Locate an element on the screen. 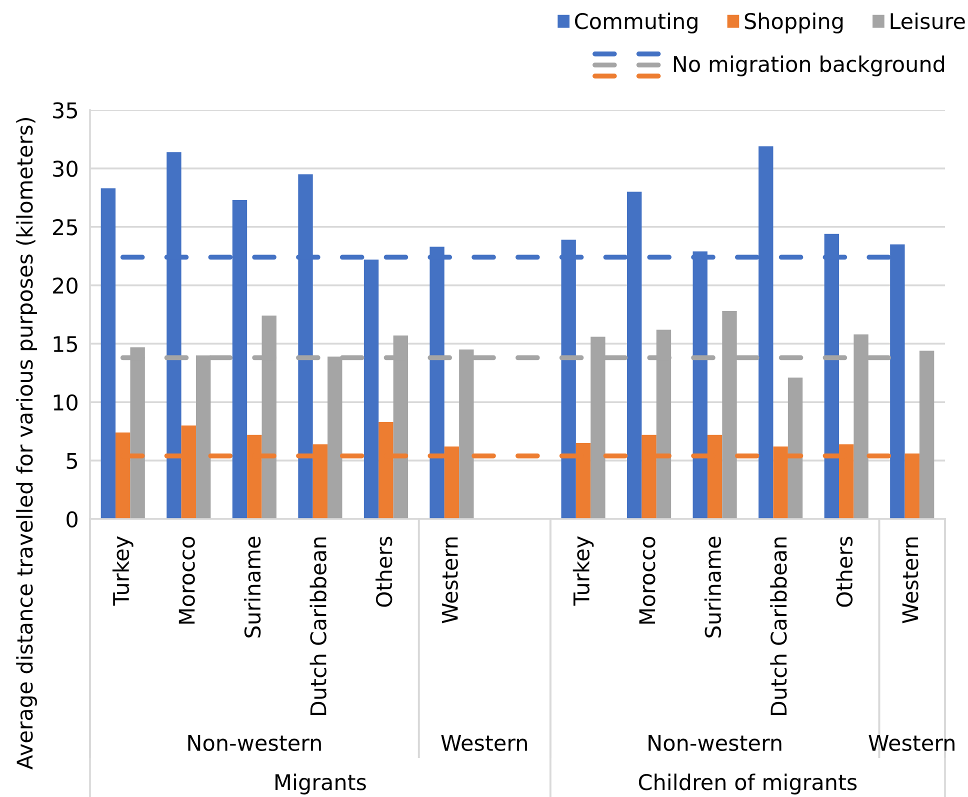 Image resolution: width=968 pixels, height=797 pixels. text: Migrants is located at coordinates (321, 784).